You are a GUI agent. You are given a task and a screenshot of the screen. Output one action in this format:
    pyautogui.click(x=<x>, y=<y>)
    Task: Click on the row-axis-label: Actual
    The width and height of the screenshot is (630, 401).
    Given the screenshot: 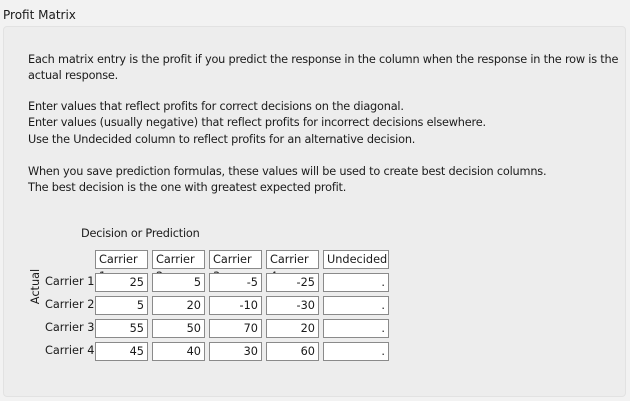 What is the action you would take?
    pyautogui.click(x=36, y=286)
    